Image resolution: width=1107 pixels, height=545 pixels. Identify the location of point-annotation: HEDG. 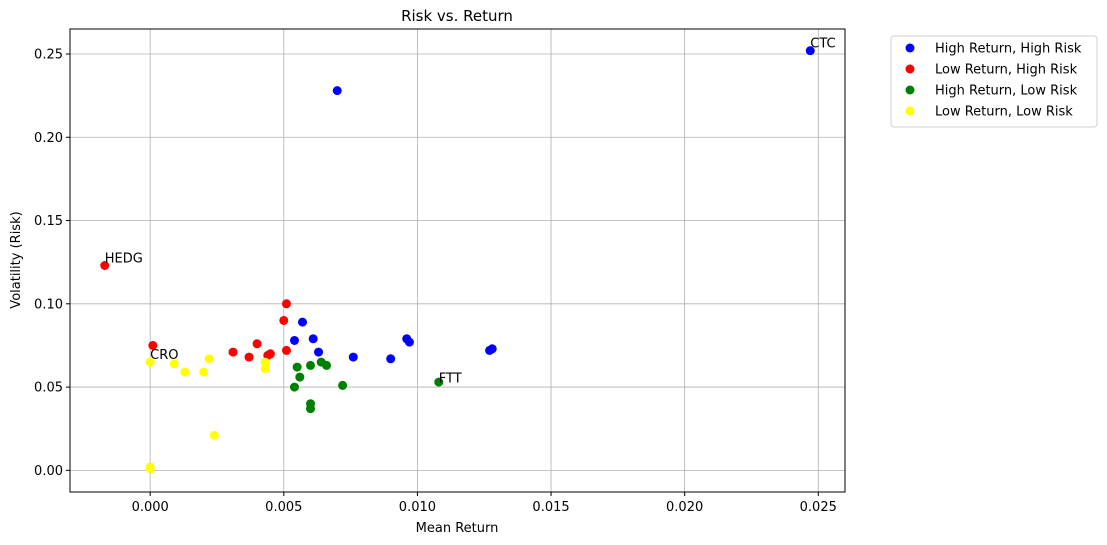
(124, 258).